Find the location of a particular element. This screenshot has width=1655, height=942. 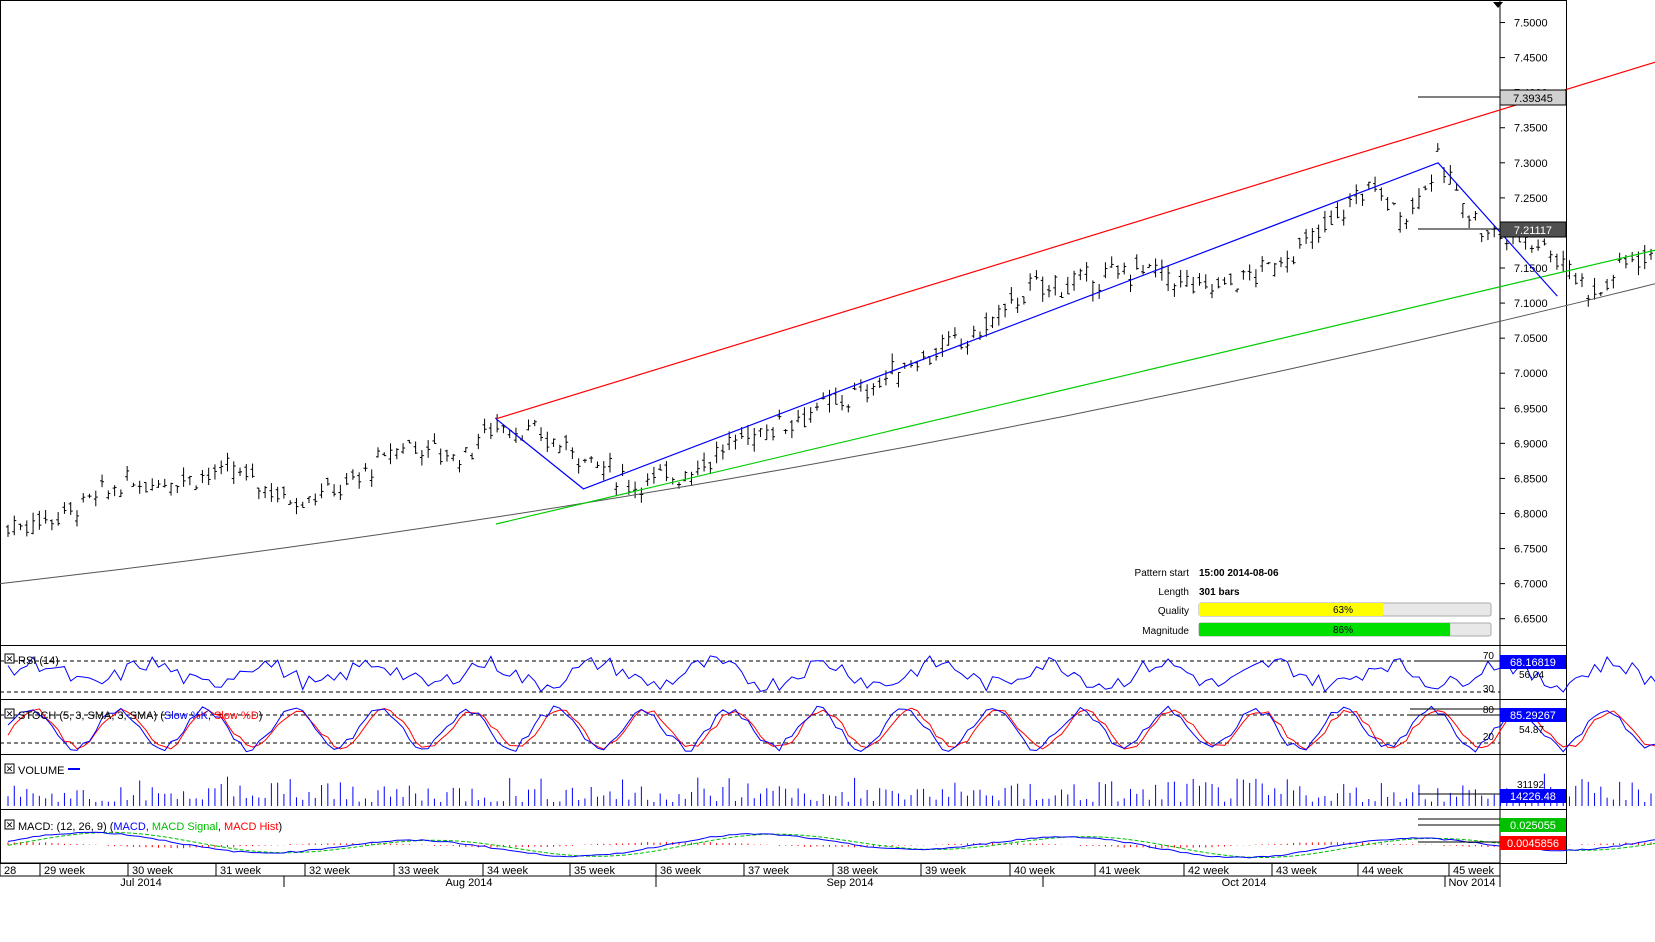

ma-value-label: 7.21117 is located at coordinates (1533, 231).